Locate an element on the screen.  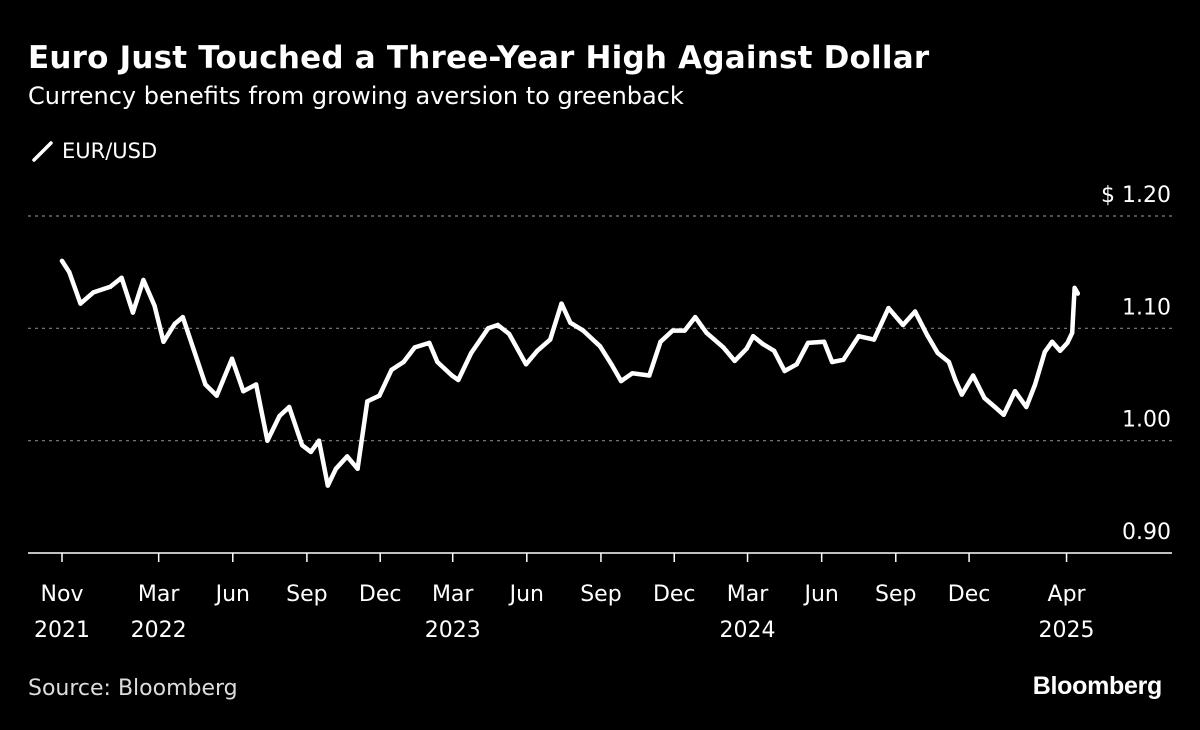
y-tick-label: 0.90 is located at coordinates (1146, 532).